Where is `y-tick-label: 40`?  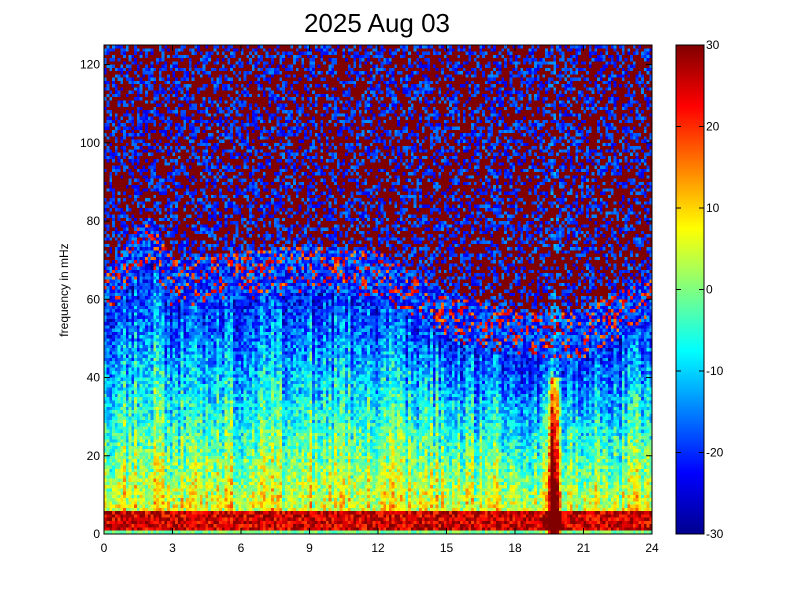 y-tick-label: 40 is located at coordinates (94, 378).